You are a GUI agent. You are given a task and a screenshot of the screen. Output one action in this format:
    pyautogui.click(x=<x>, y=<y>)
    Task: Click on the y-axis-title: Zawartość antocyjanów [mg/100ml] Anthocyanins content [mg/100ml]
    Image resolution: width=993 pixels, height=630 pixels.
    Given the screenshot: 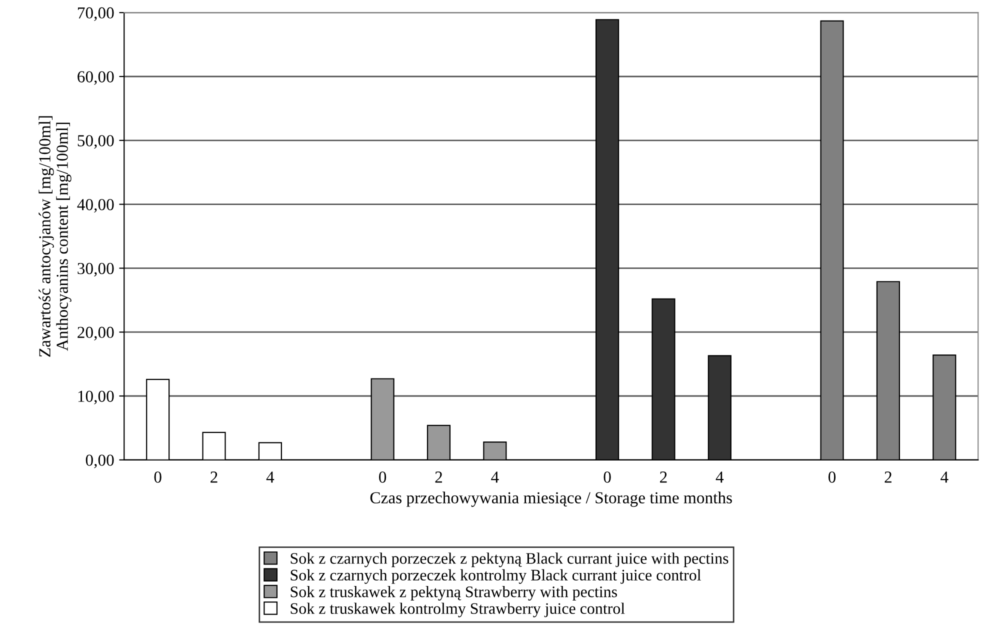 What is the action you would take?
    pyautogui.click(x=55, y=236)
    